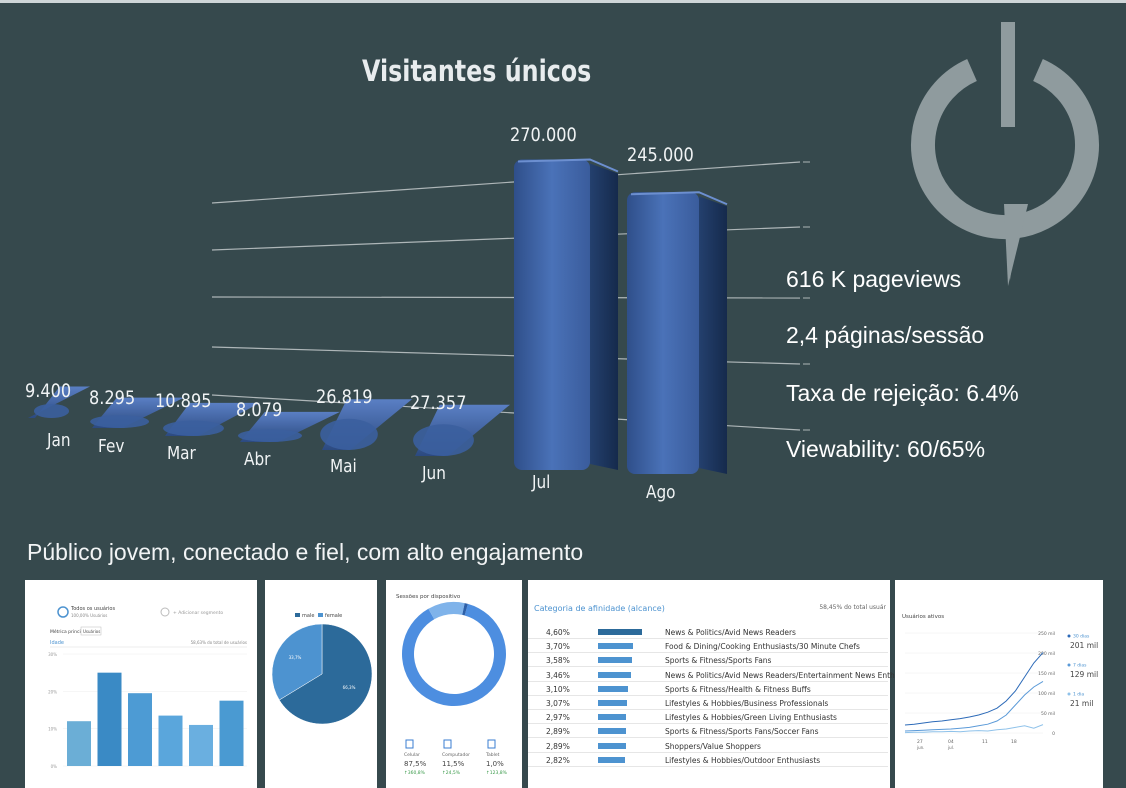 The image size is (1126, 788). Describe the element at coordinates (604, 316) in the screenshot. I see `bar-side` at that location.